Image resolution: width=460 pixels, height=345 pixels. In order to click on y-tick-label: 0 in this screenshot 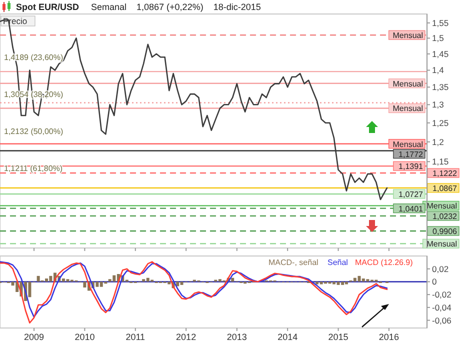, I will do `click(434, 281)`.